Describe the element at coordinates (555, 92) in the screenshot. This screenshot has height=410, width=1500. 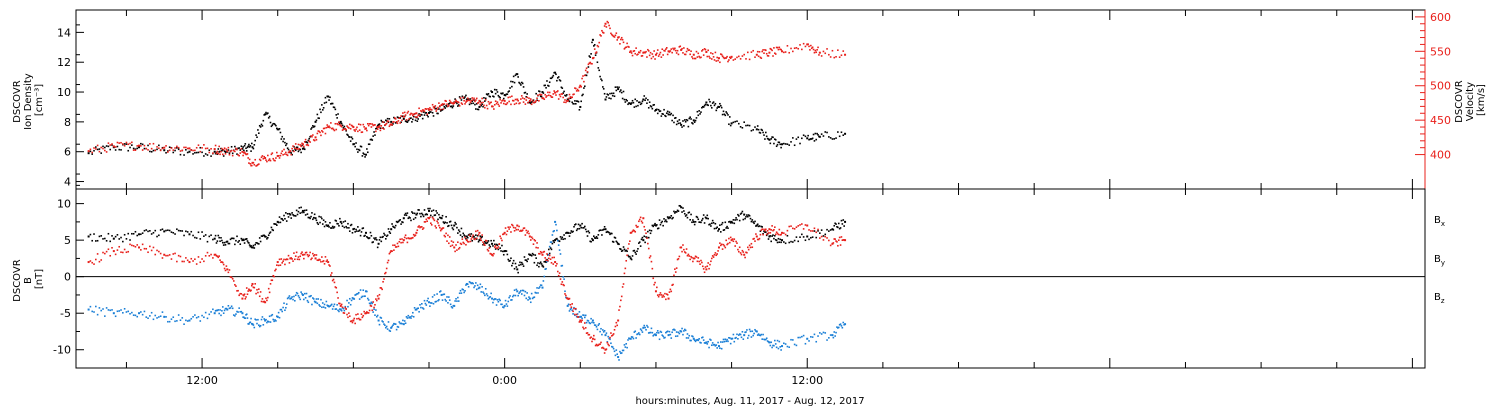
I see `velocity-point` at that location.